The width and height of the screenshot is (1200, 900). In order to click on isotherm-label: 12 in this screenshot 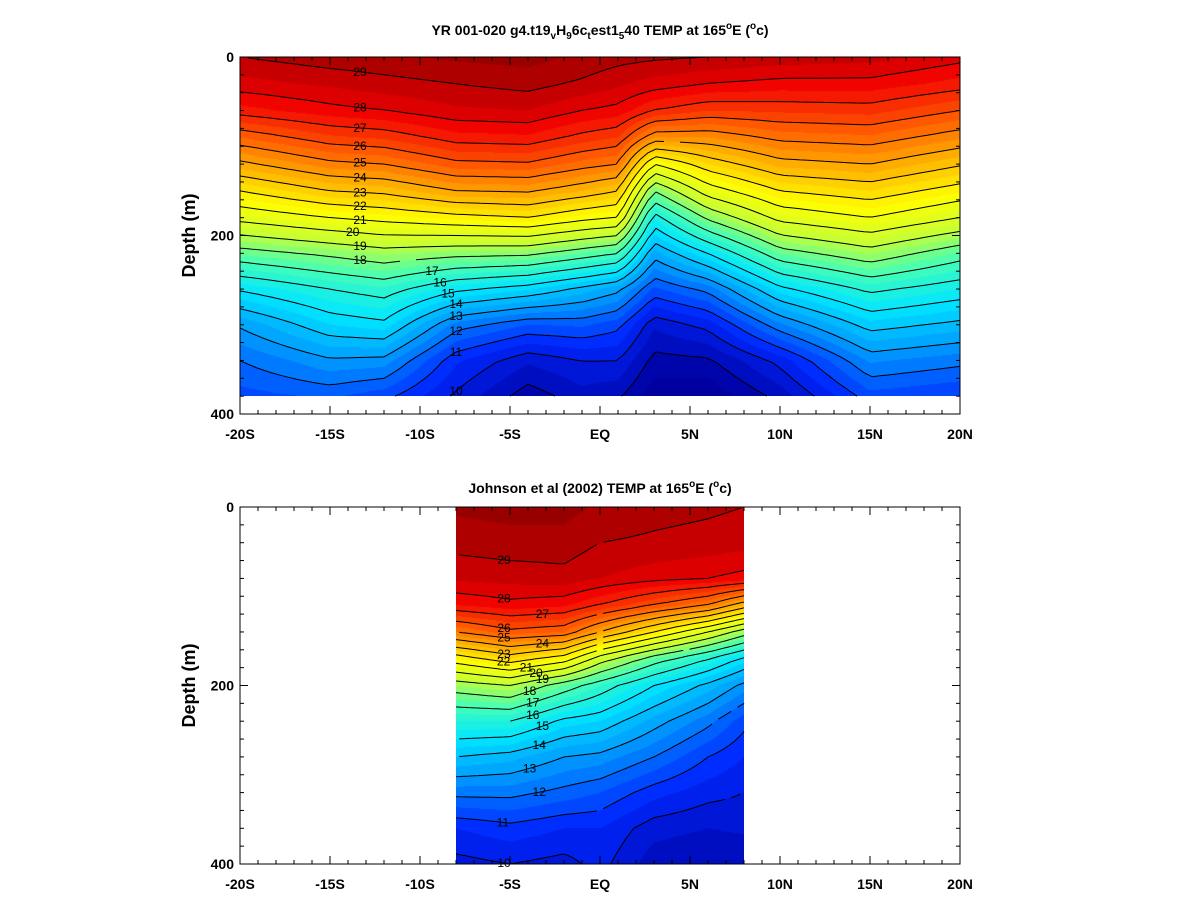, I will do `click(540, 792)`.